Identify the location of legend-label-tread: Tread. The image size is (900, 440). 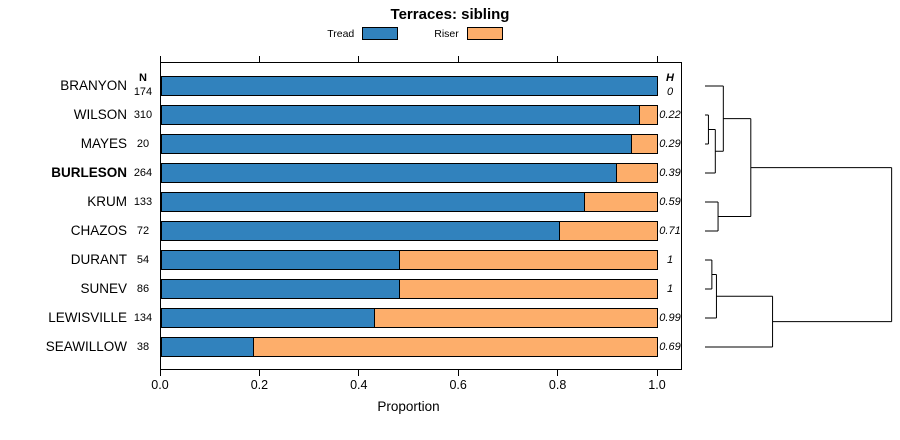
(341, 33).